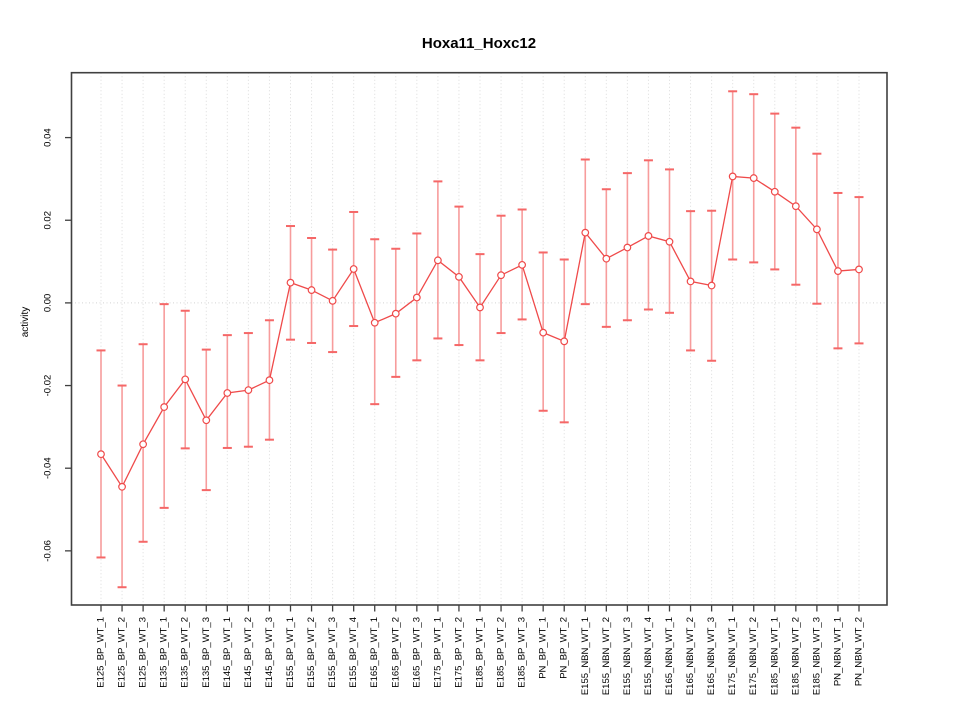  What do you see at coordinates (206, 652) in the screenshot?
I see `x-tick-label: E135_BP_WT_3` at bounding box center [206, 652].